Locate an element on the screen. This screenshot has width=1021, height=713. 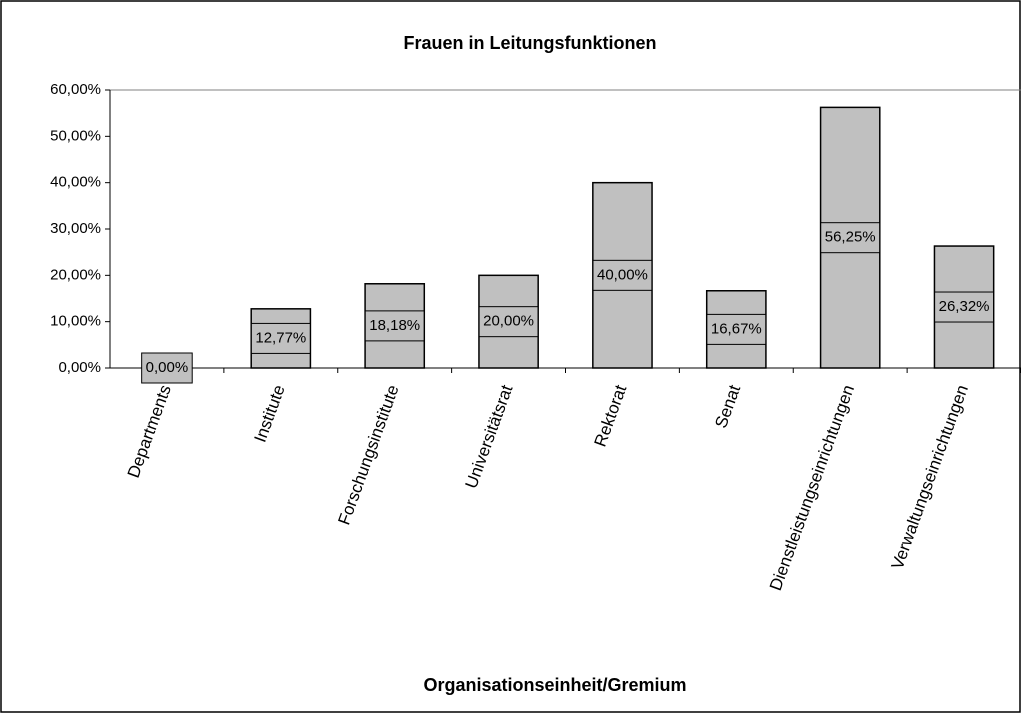
y-tick-label: 0,00% is located at coordinates (79, 367).